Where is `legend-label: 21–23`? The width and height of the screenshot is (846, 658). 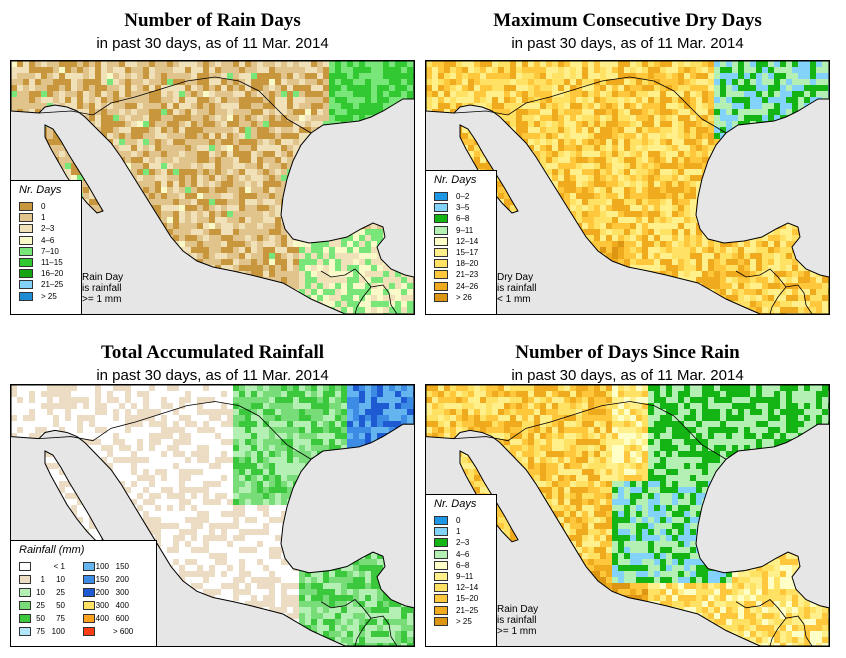
legend-label: 21–23 is located at coordinates (467, 275).